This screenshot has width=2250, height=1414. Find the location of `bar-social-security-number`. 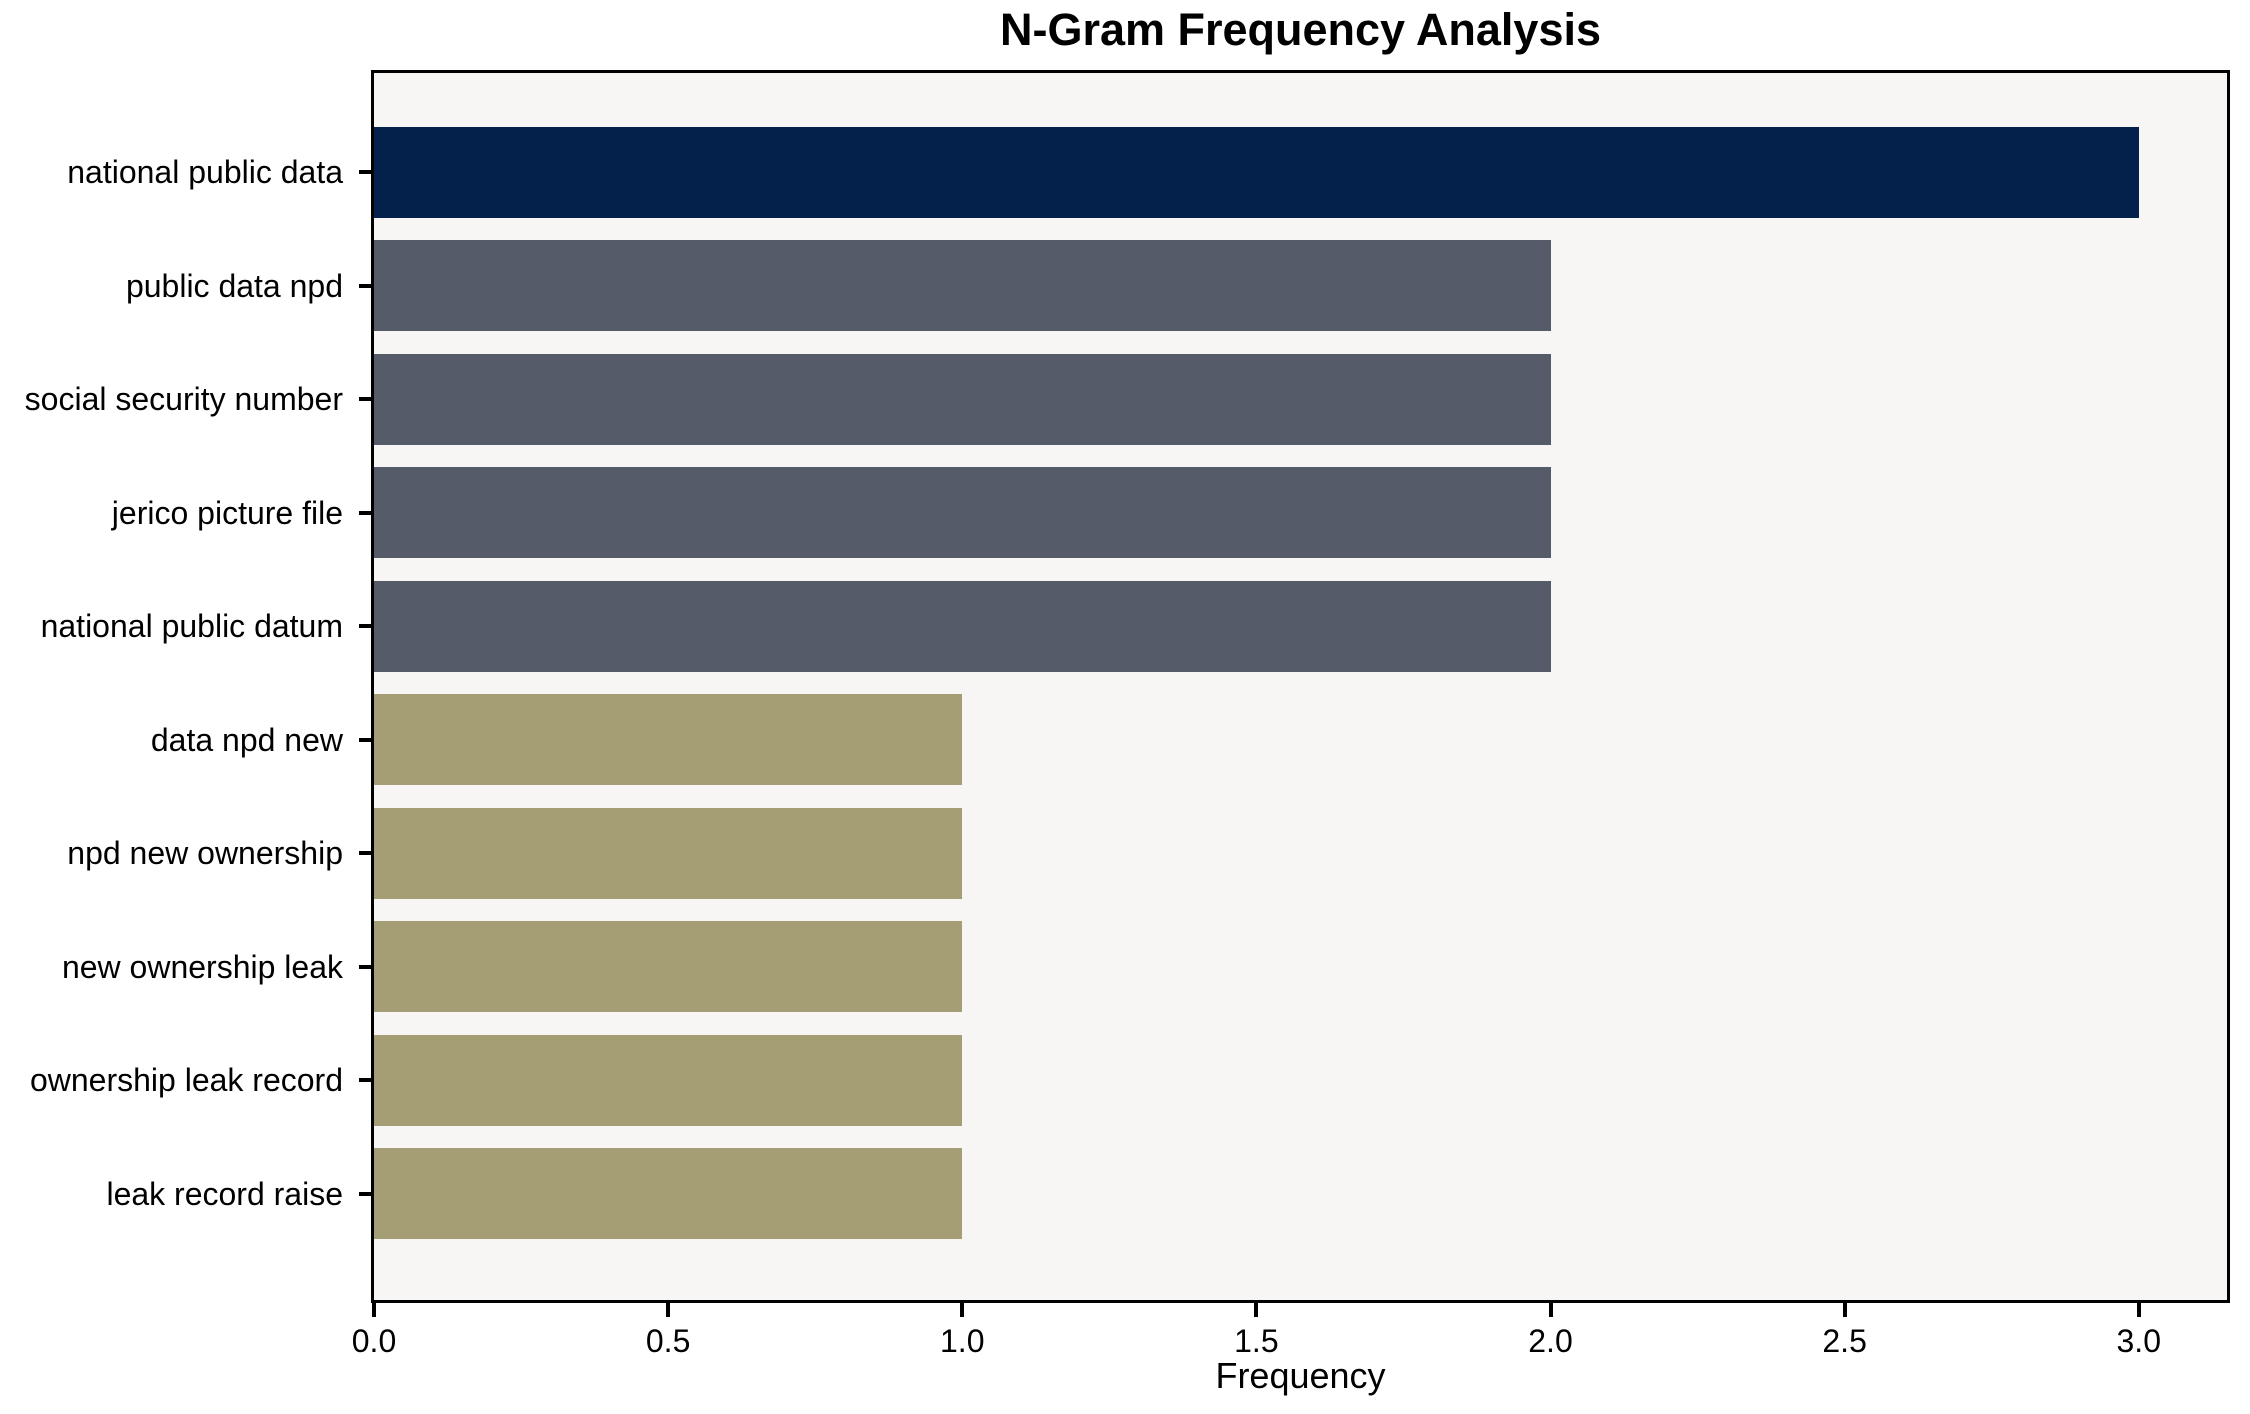

bar-social-security-number is located at coordinates (962, 399).